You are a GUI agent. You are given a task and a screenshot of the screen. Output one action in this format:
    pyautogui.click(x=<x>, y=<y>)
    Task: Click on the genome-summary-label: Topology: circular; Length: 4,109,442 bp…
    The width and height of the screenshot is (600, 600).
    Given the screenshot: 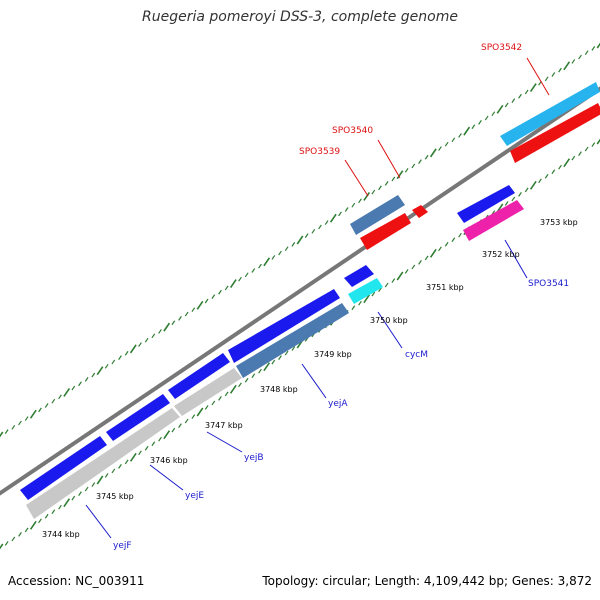 What is the action you would take?
    pyautogui.click(x=427, y=581)
    